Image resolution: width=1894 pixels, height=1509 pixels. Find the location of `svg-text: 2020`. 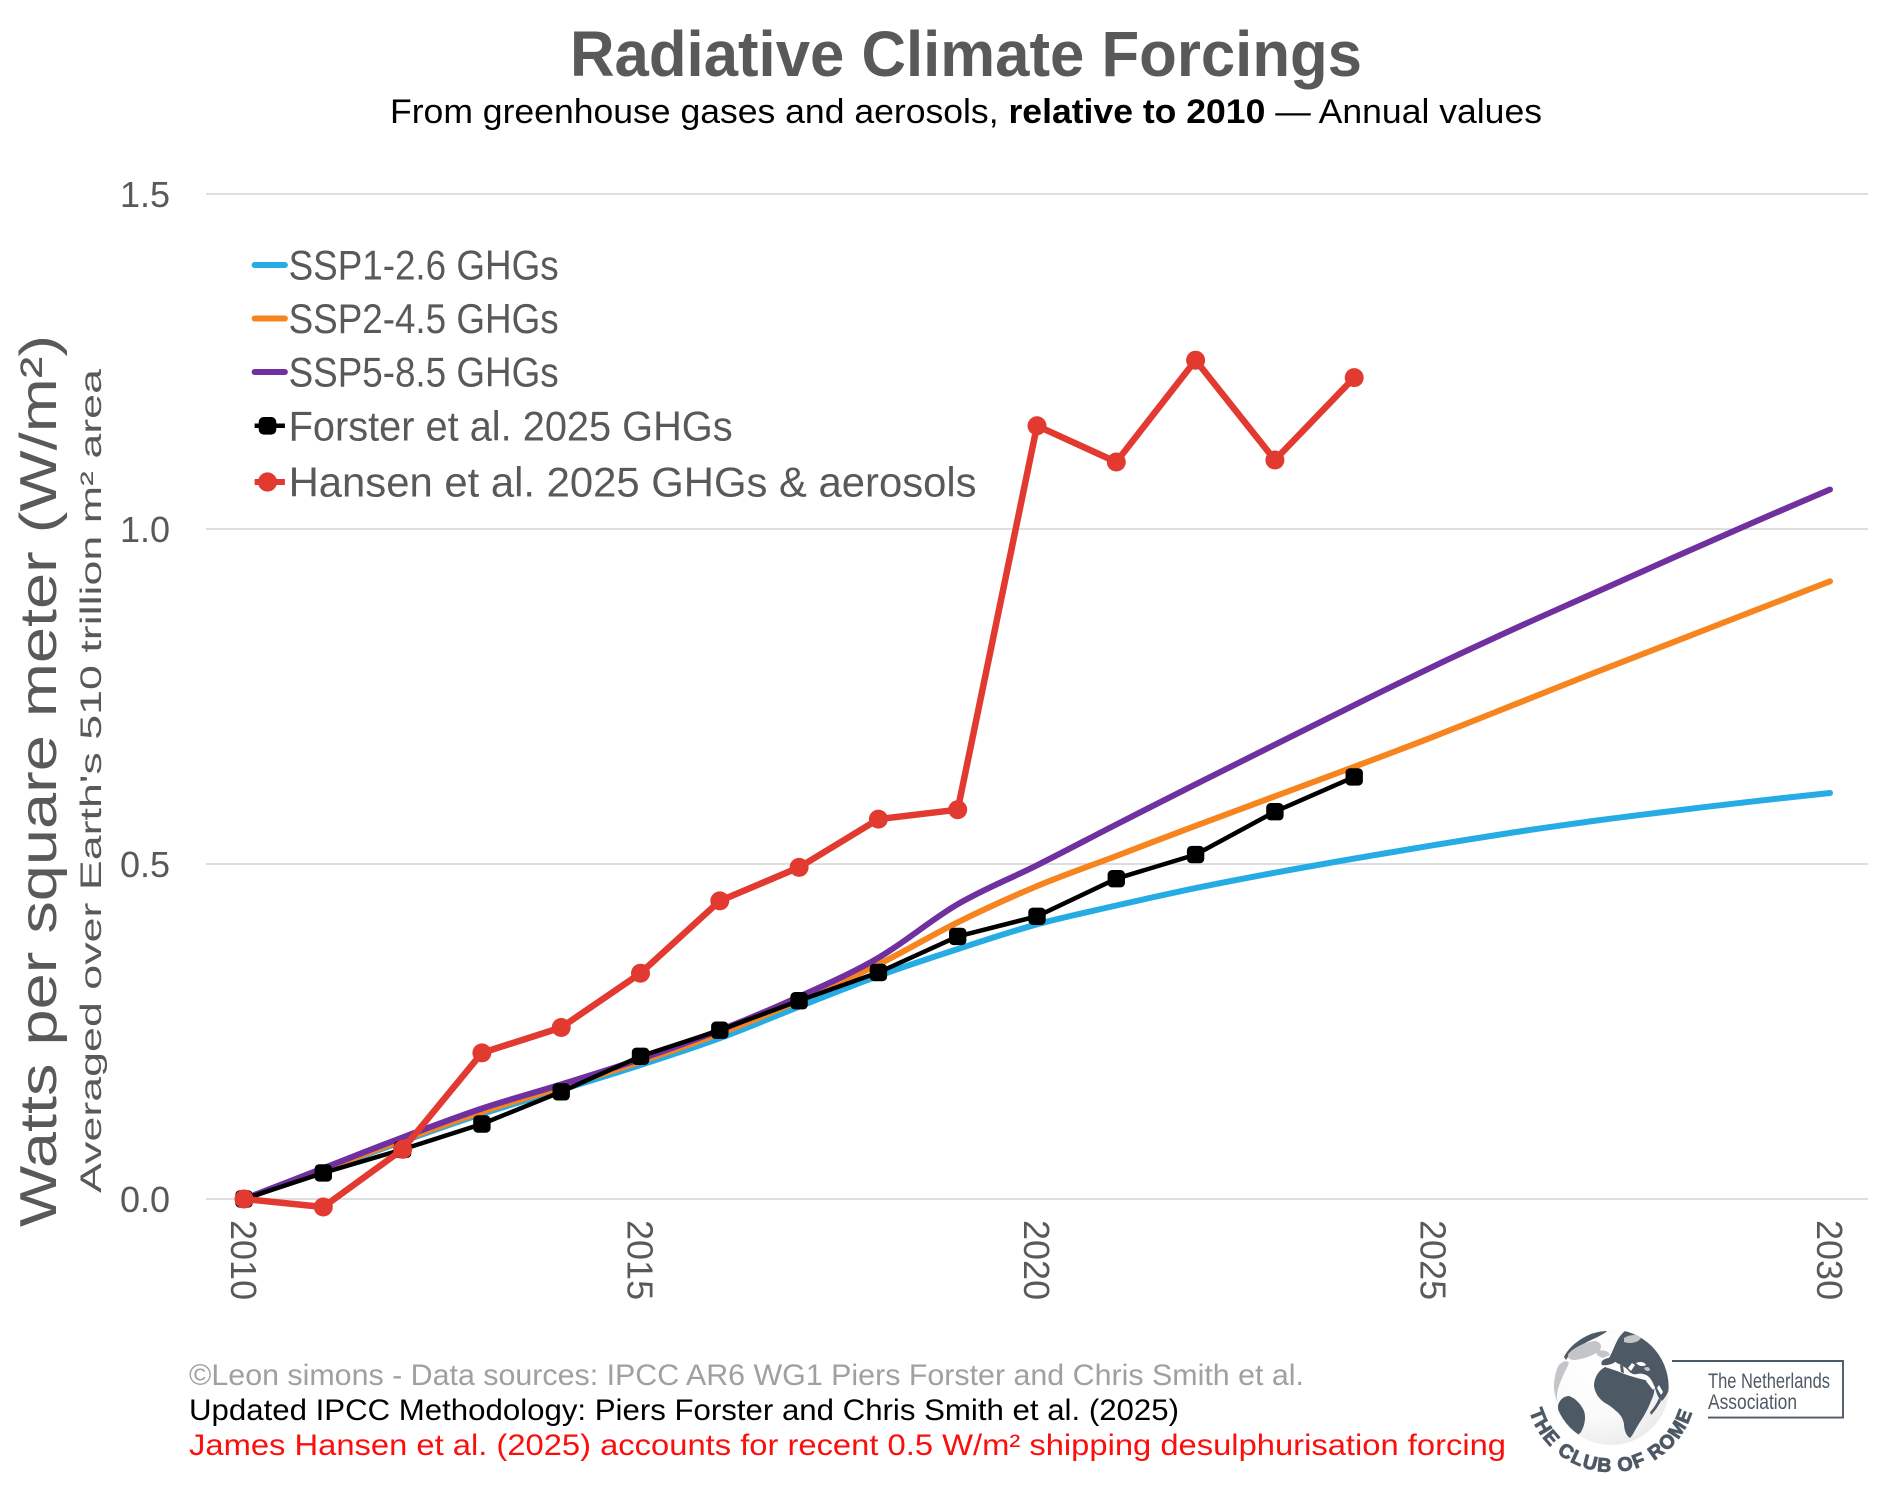

svg-text: 2020 is located at coordinates (1036, 1260).